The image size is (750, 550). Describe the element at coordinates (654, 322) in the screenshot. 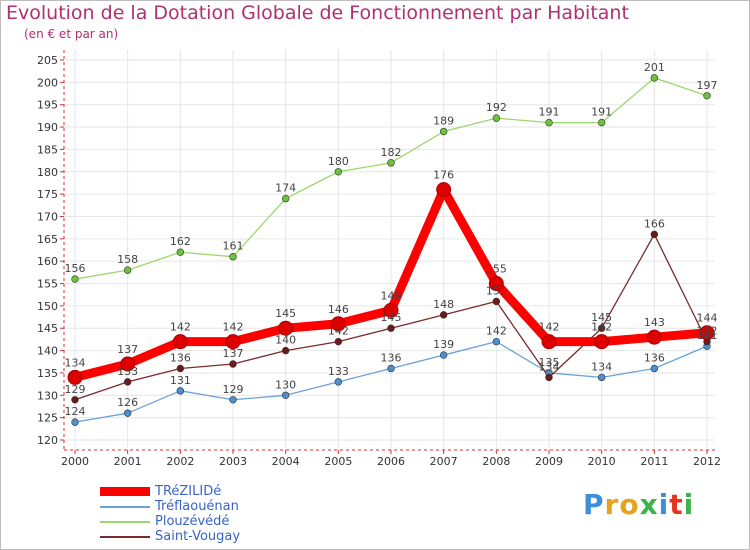

I see `data-label-trezilide: 143` at that location.